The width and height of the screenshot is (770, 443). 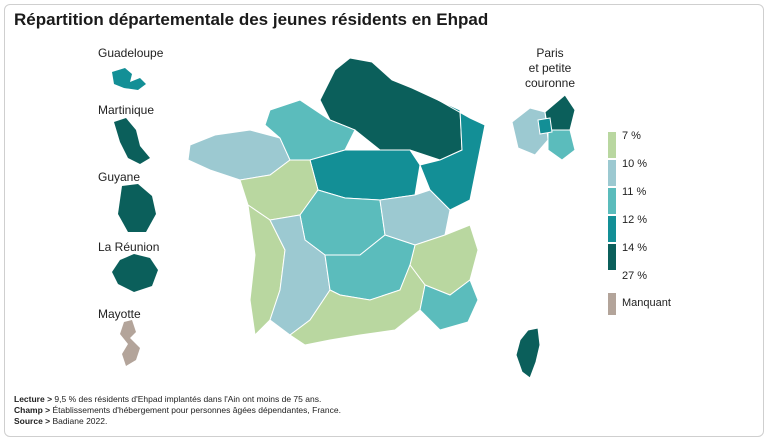 What do you see at coordinates (646, 303) in the screenshot?
I see `legend-missing-label: Manquant` at bounding box center [646, 303].